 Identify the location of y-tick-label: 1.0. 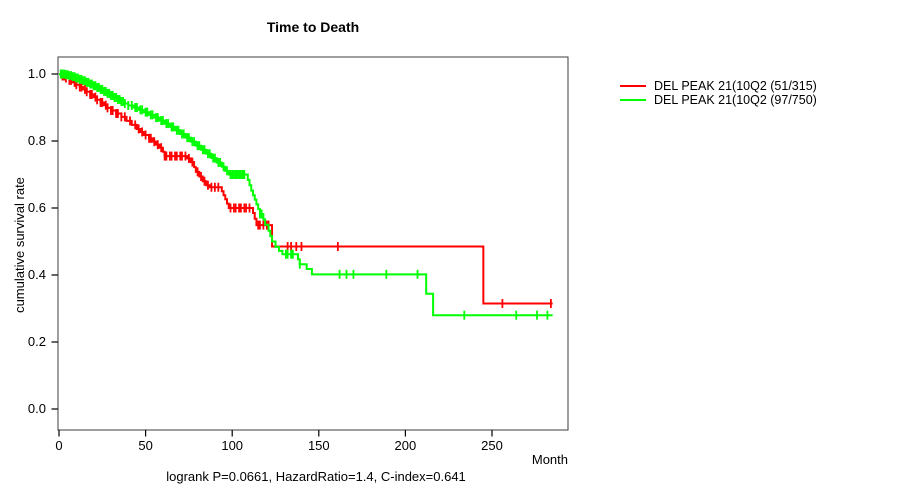
(36, 73).